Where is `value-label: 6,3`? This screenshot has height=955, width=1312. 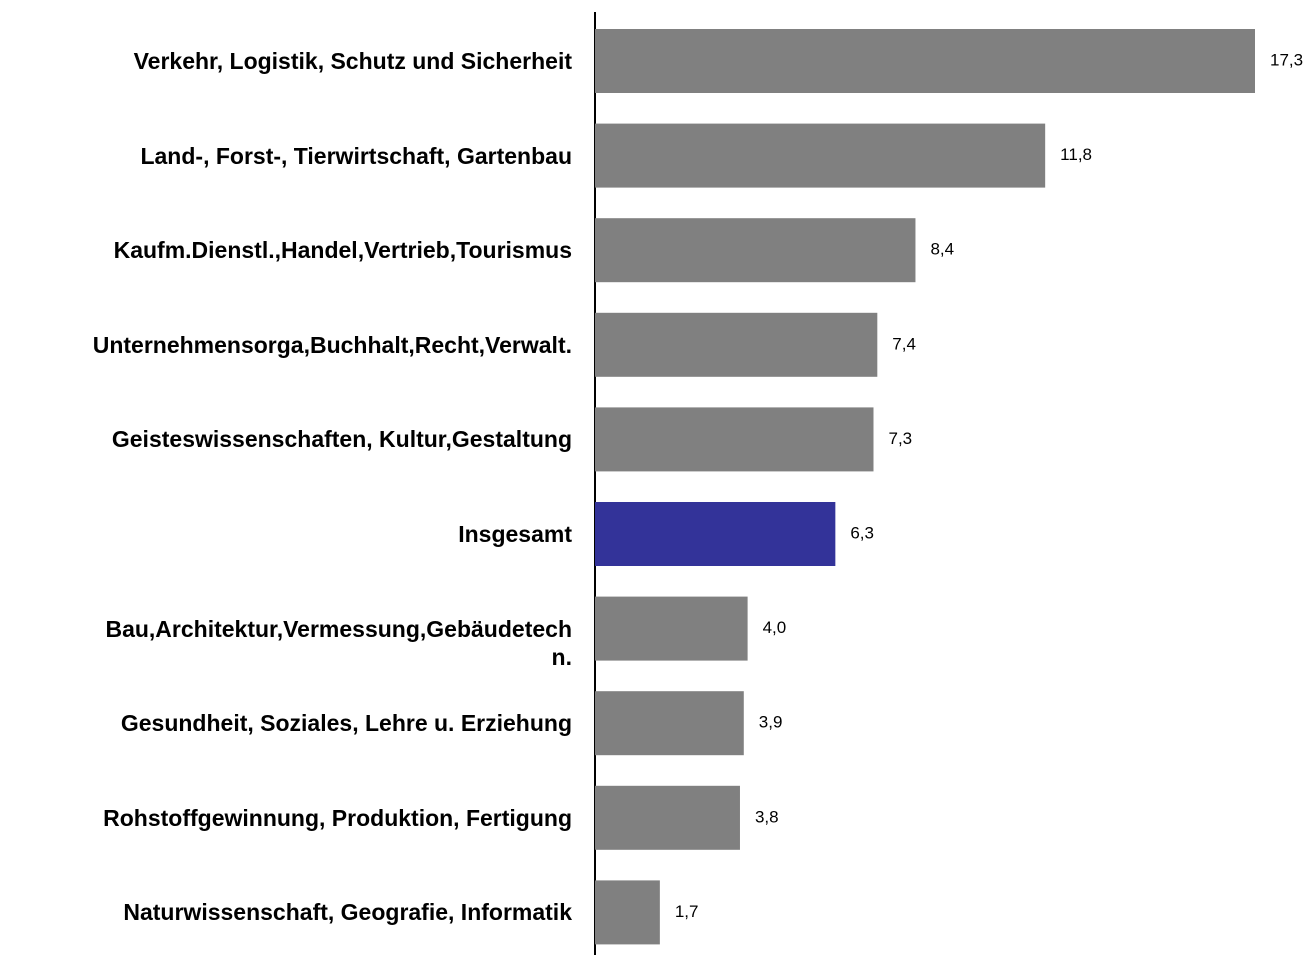 value-label: 6,3 is located at coordinates (862, 532).